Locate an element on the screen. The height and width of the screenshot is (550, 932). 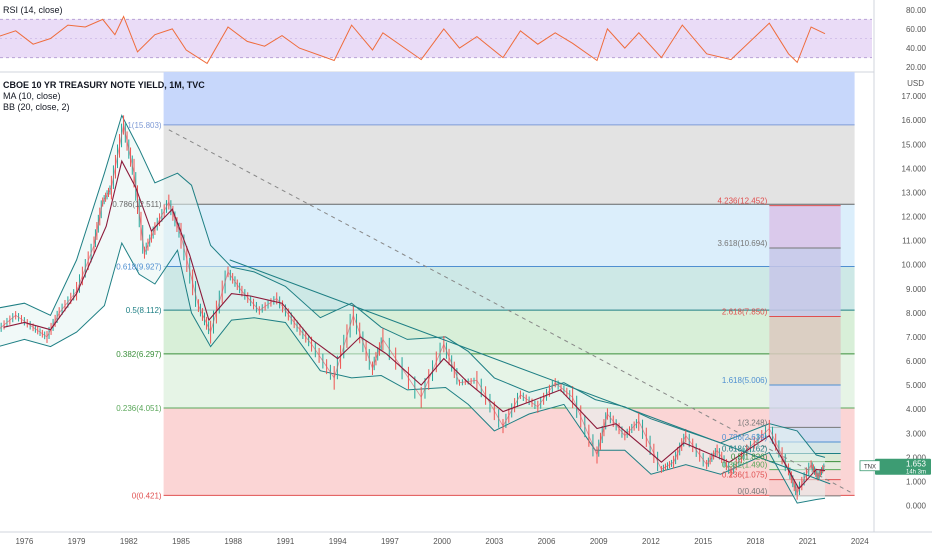
fib-level-label: 0.786(12.511) is located at coordinates (137, 204).